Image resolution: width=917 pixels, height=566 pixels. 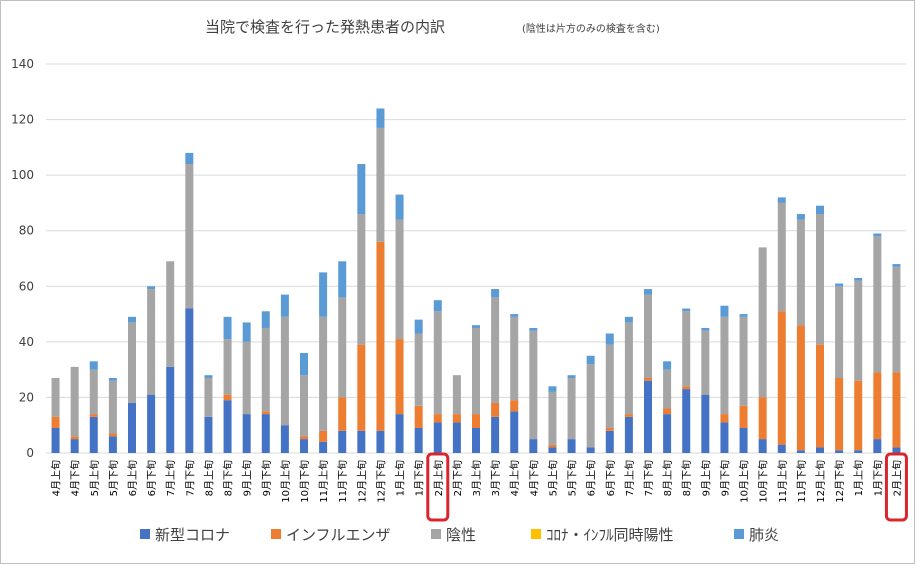 What do you see at coordinates (151, 478) in the screenshot?
I see `x-tick-label: 6月下旬` at bounding box center [151, 478].